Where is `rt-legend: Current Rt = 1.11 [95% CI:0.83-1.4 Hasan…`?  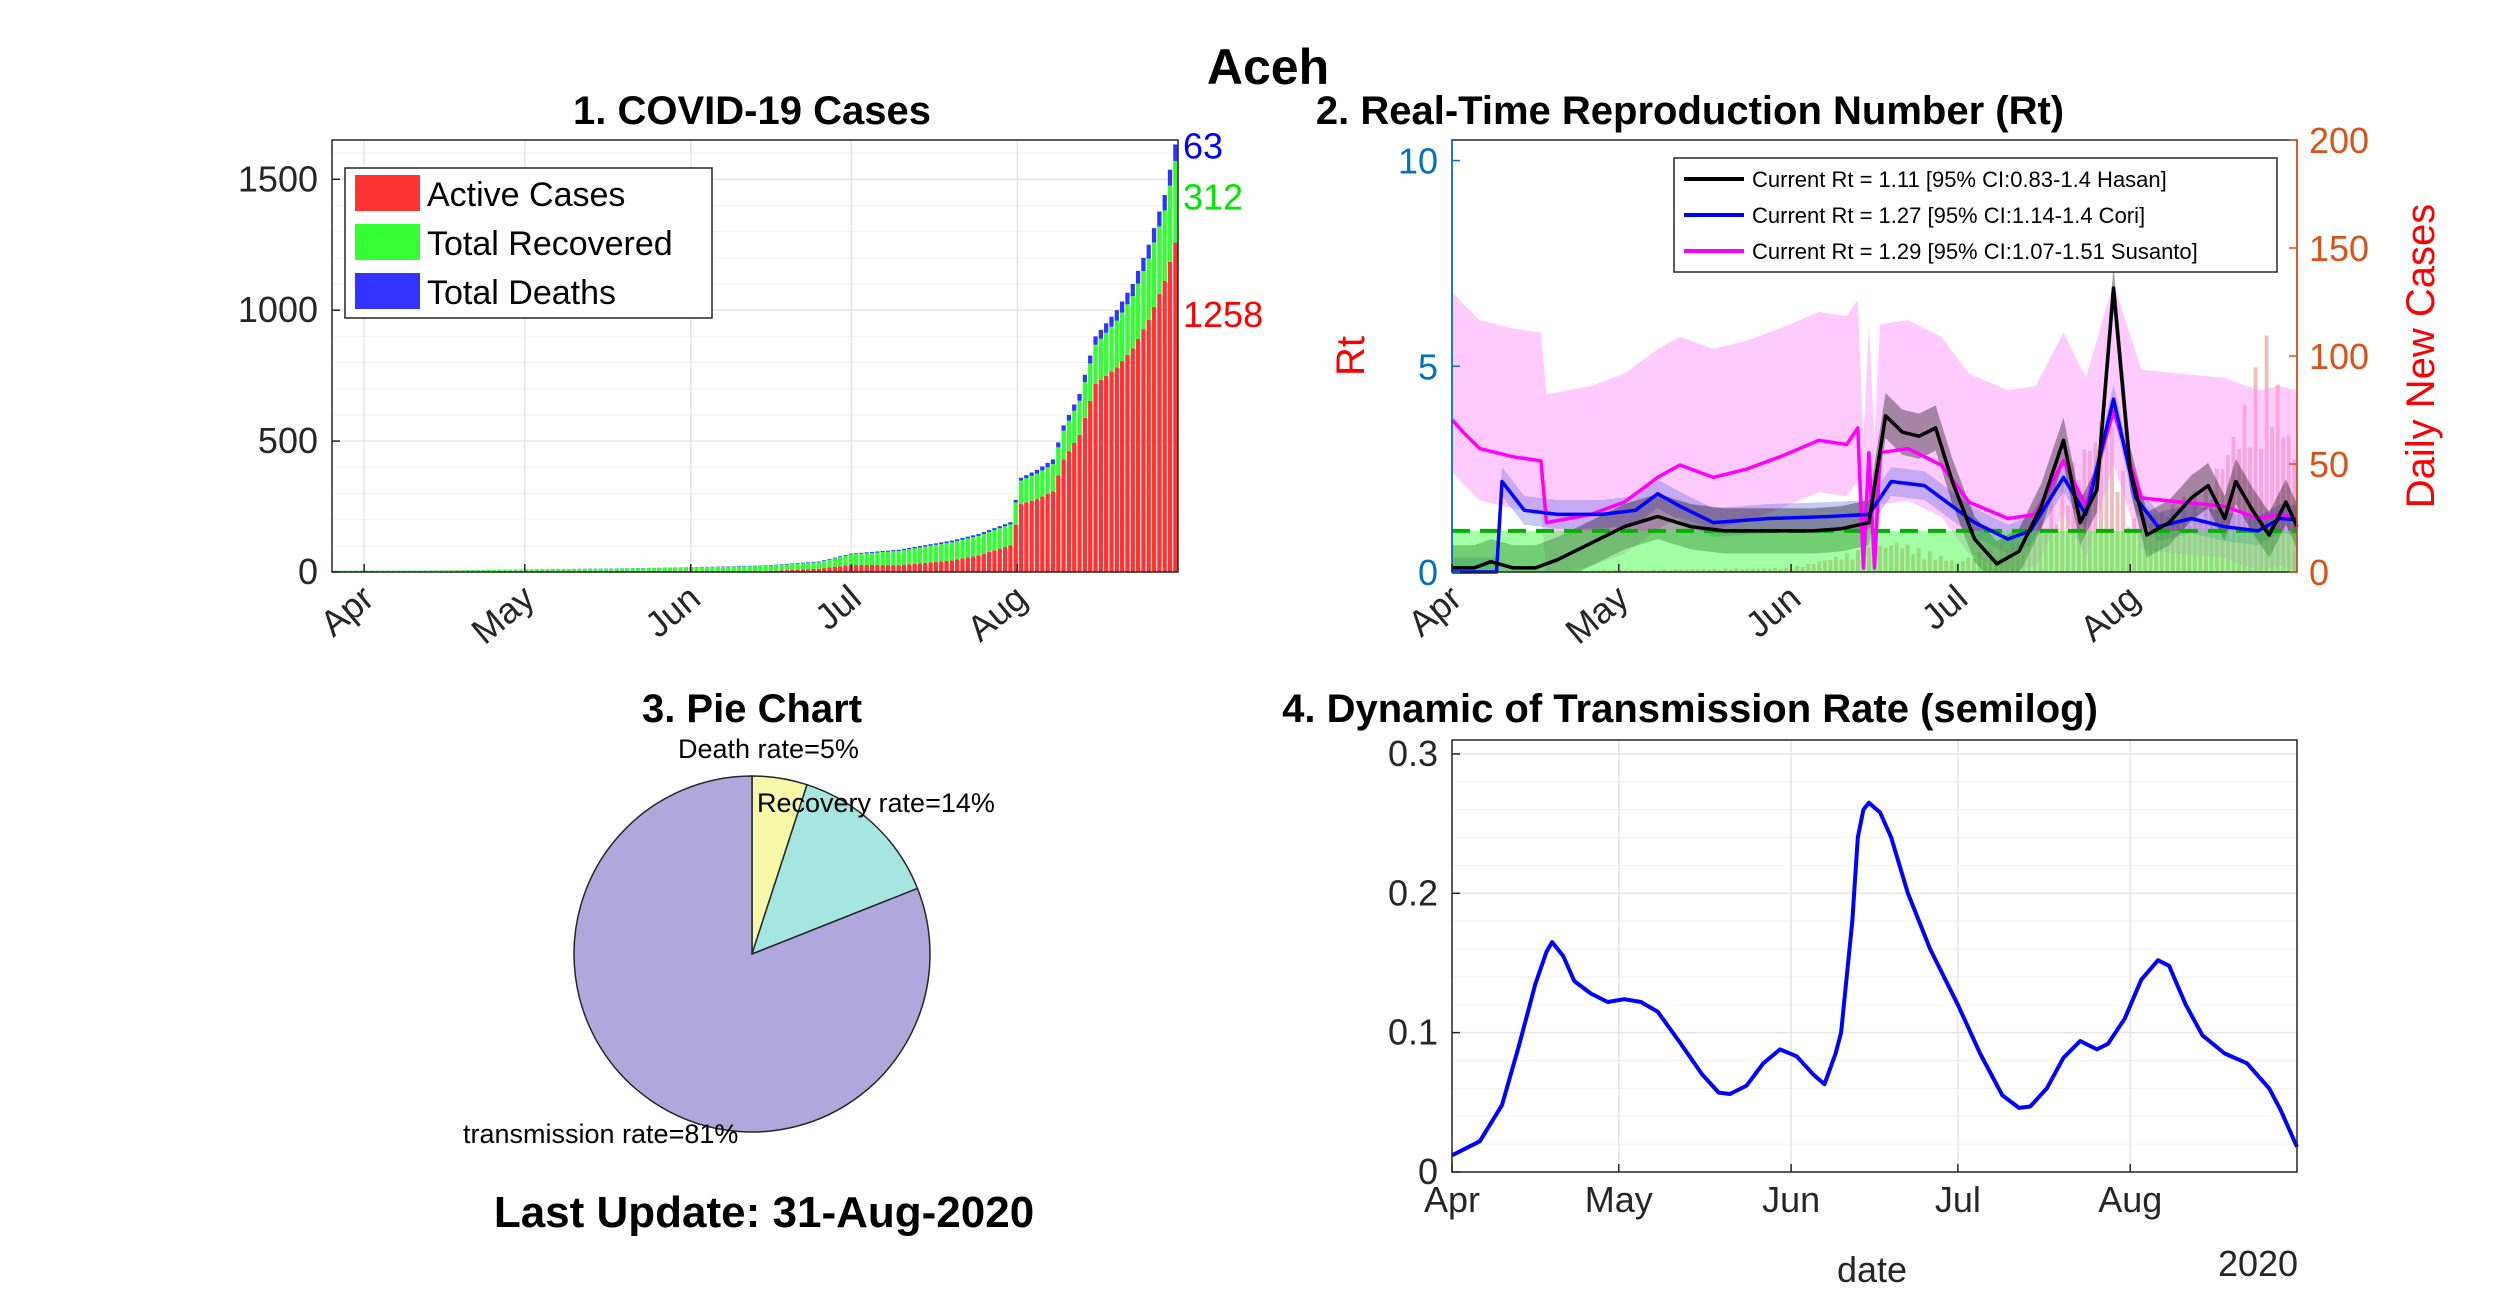
rt-legend: Current Rt = 1.11 [95% CI:0.83-1.4 Hasan… is located at coordinates (1975, 215).